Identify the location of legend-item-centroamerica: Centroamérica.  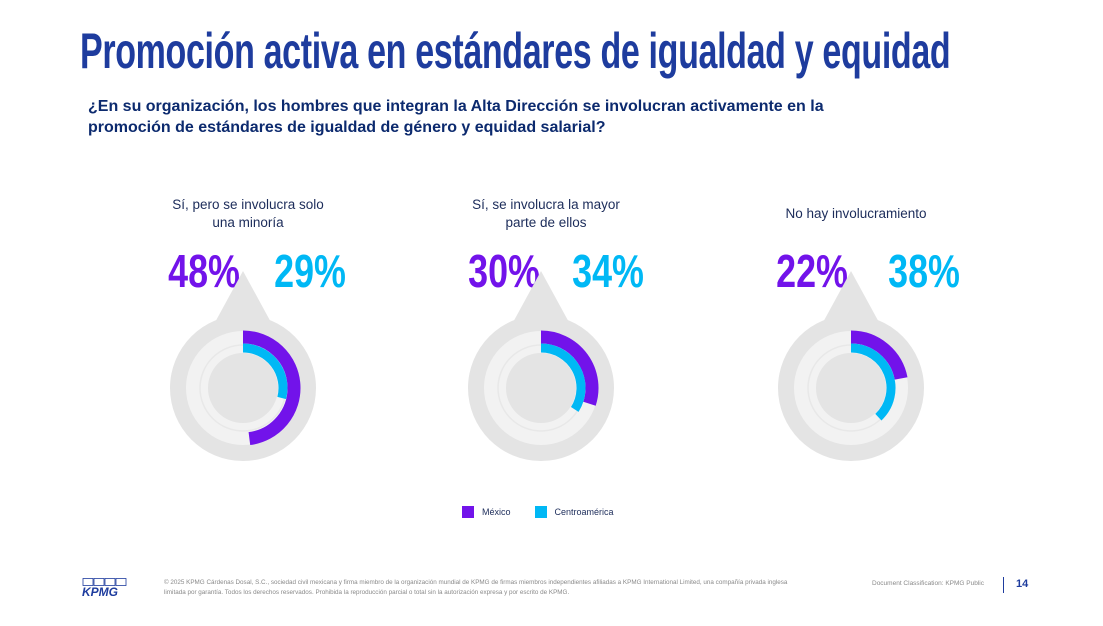
(574, 512).